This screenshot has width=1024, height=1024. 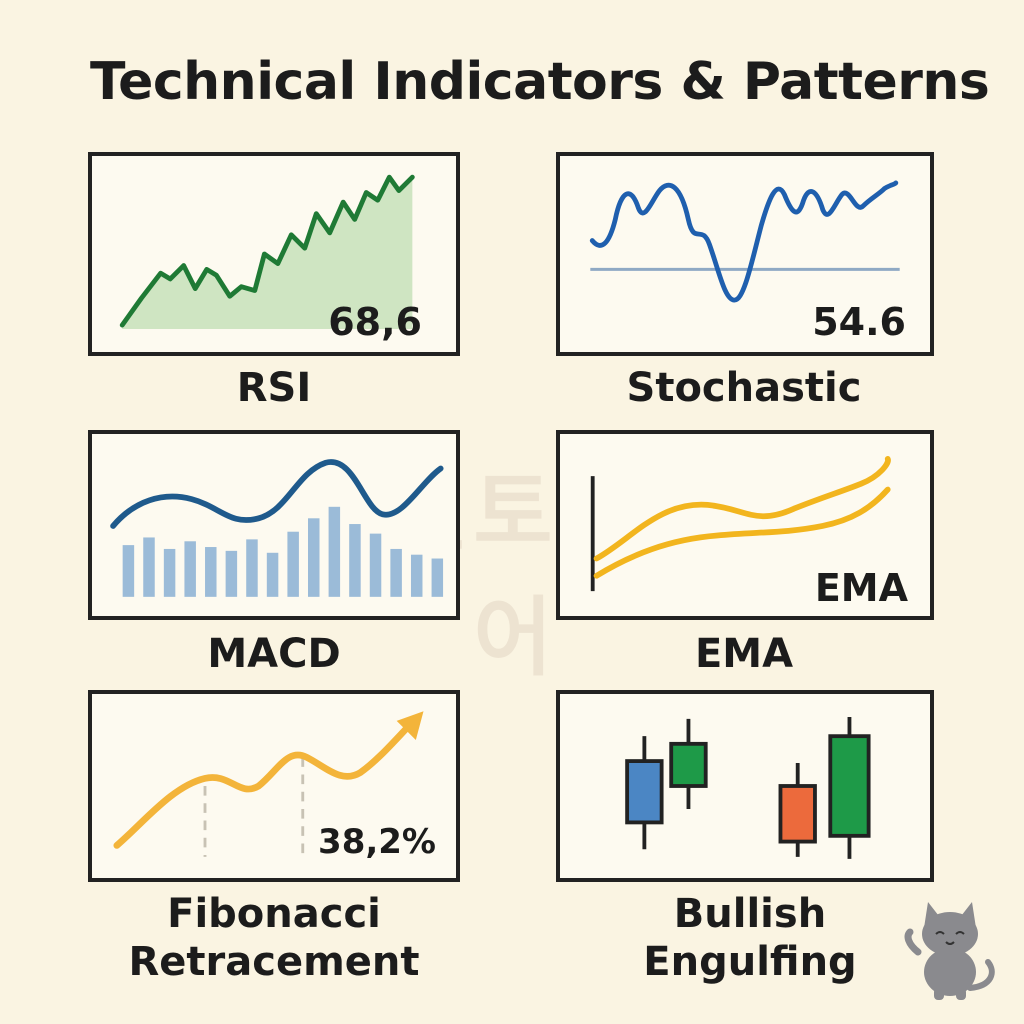 What do you see at coordinates (750, 962) in the screenshot?
I see `engulfing-caption-line2: Engulfing` at bounding box center [750, 962].